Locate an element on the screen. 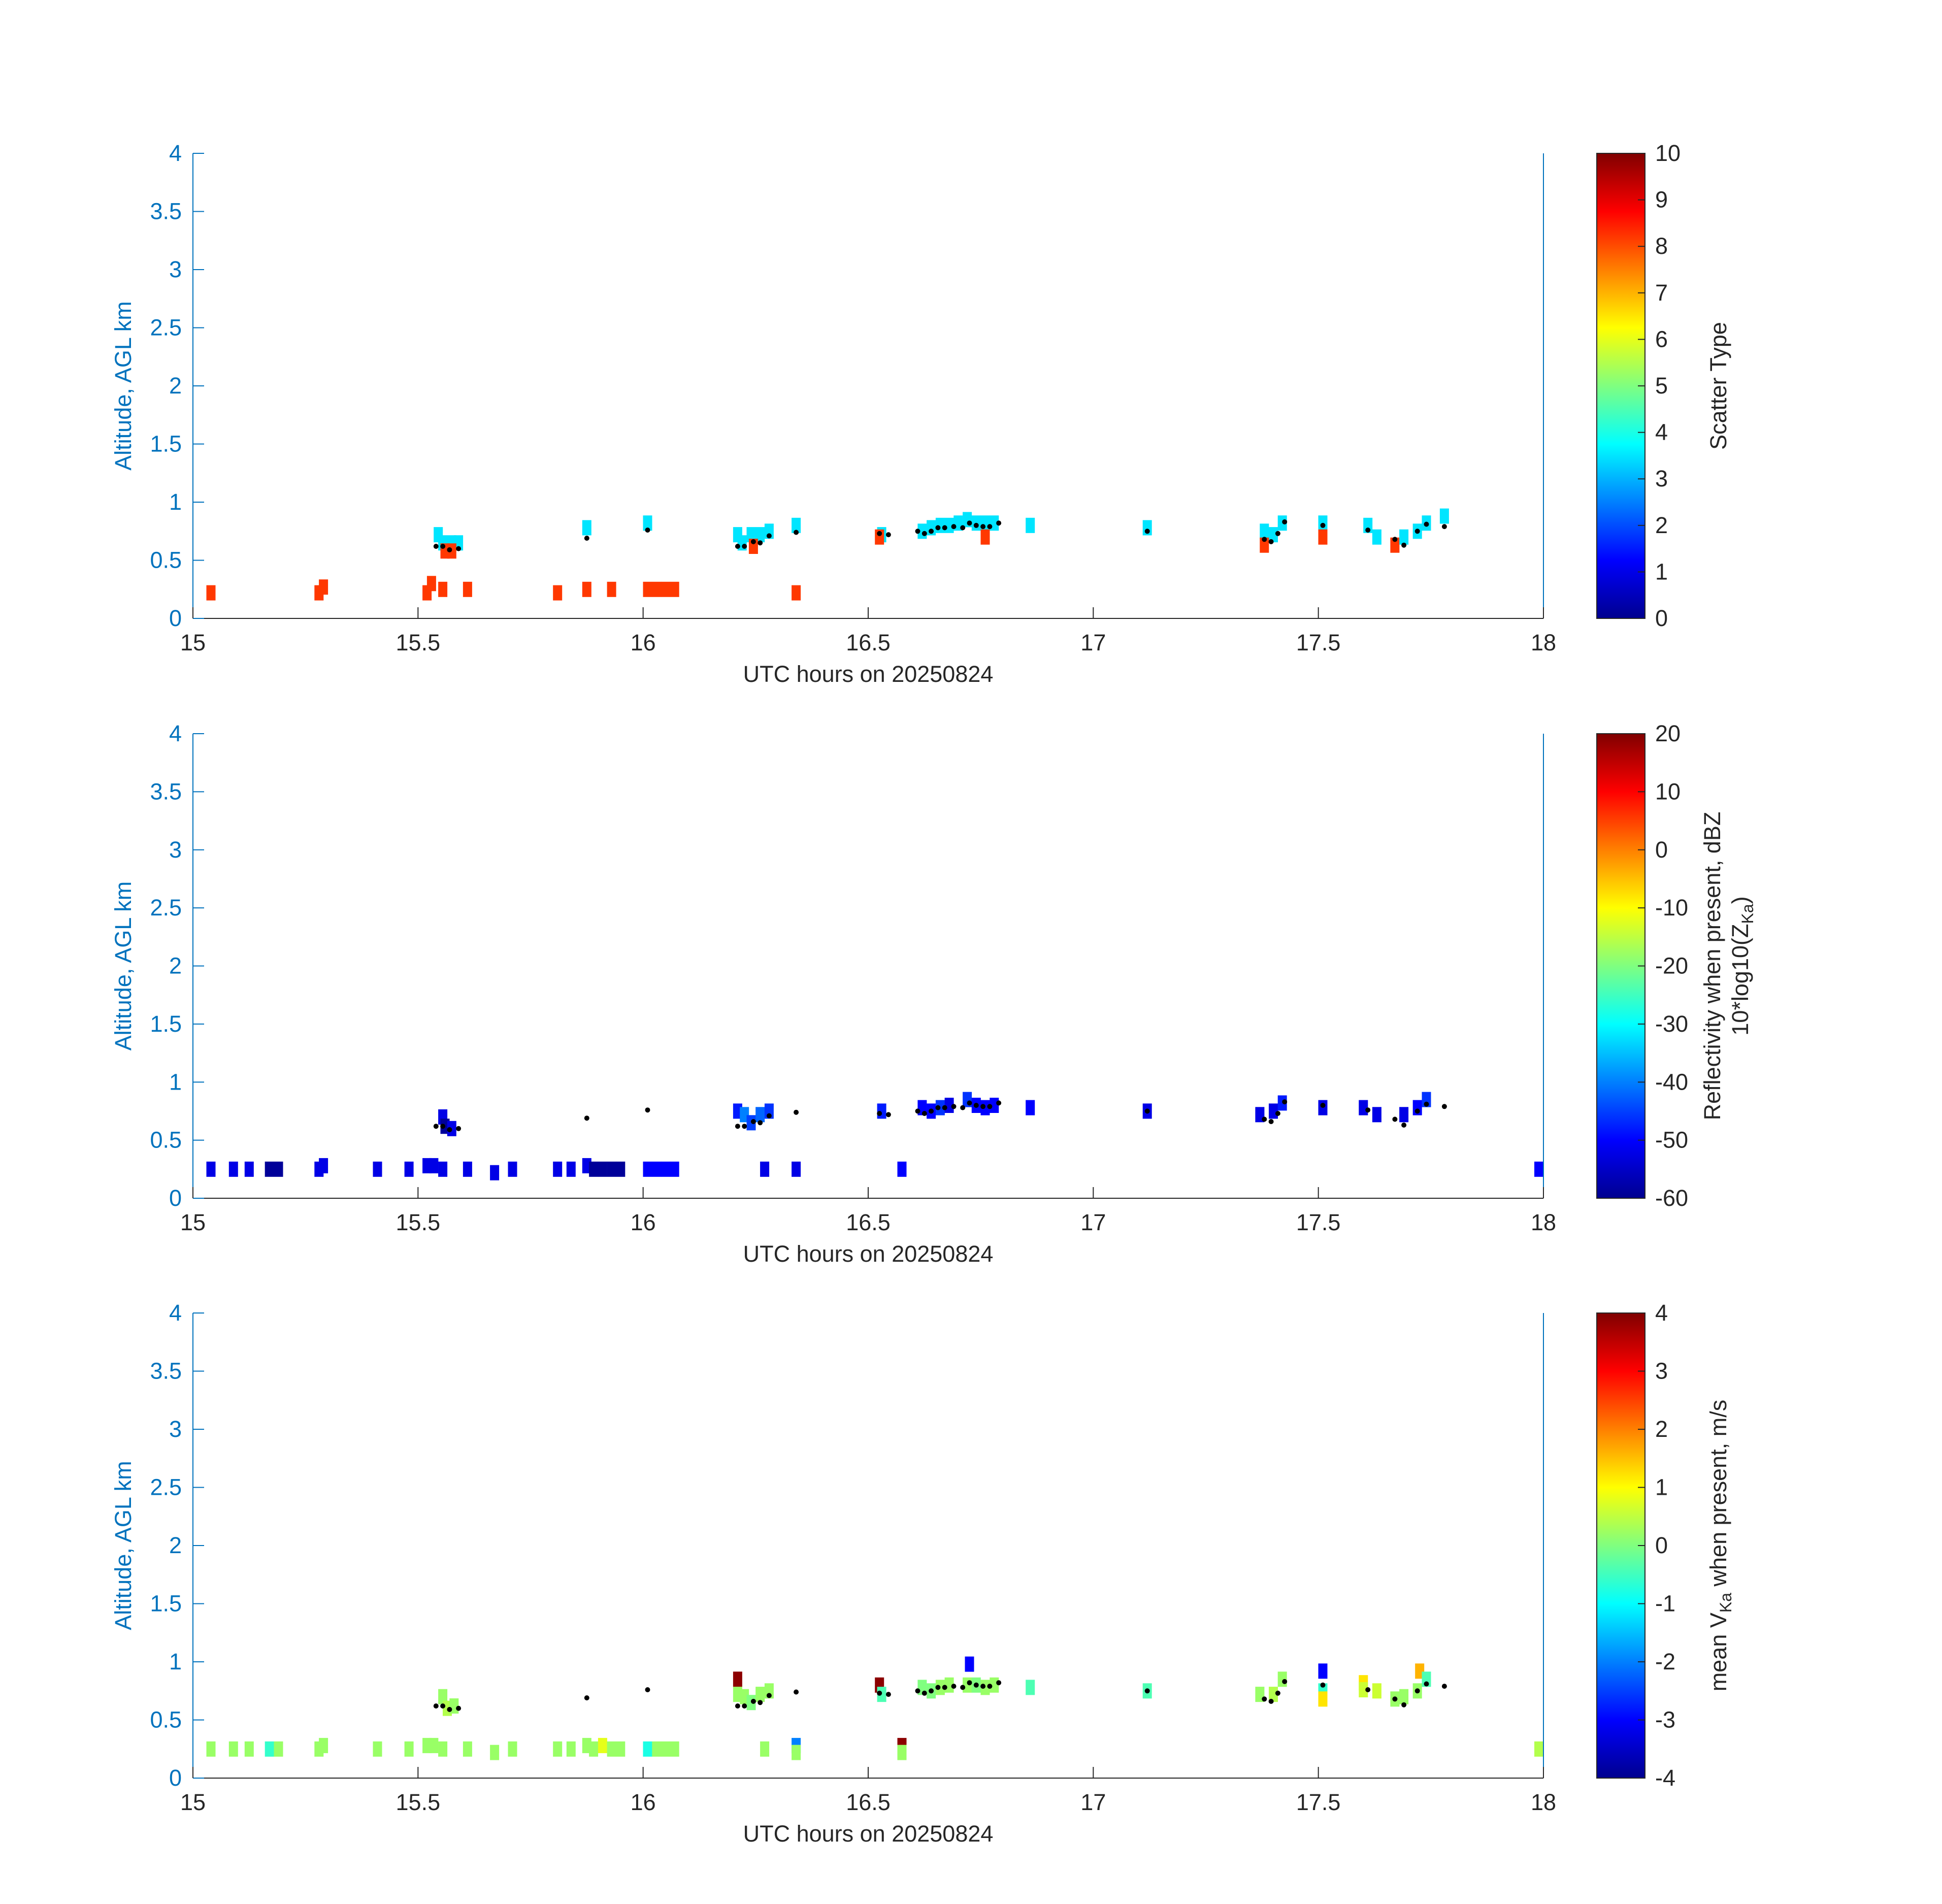  x-tick-label: 15.5 is located at coordinates (418, 1802).